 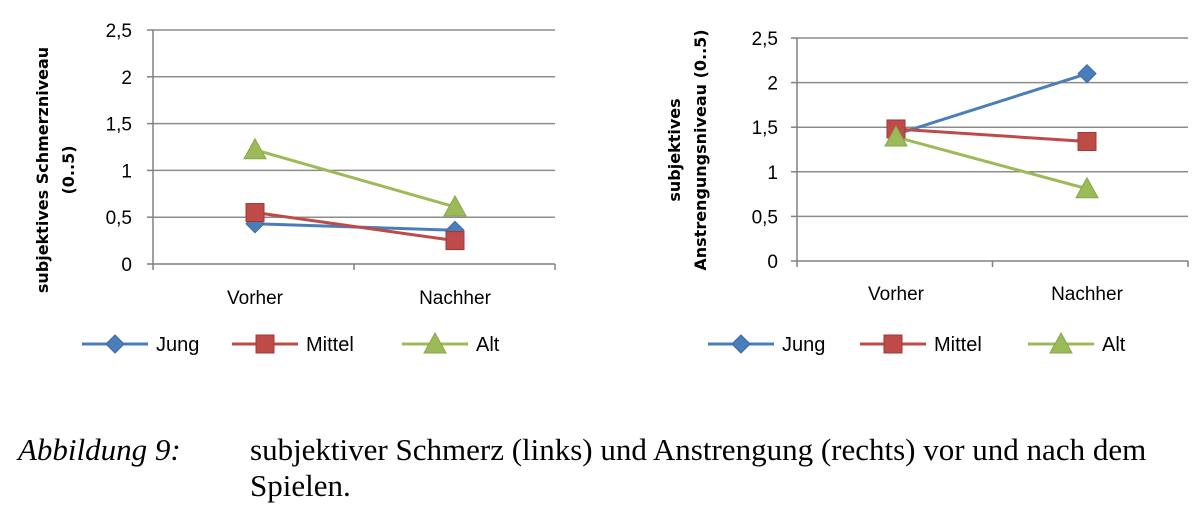 I want to click on data-point-jung, so click(x=1087, y=73).